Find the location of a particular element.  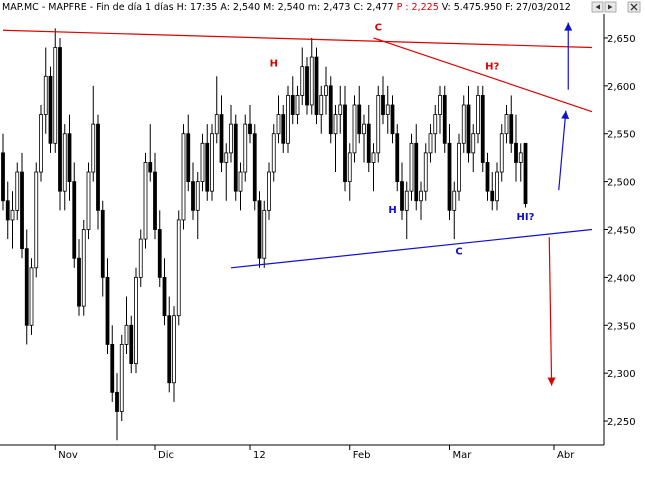

scroll-left-button is located at coordinates (597, 7).